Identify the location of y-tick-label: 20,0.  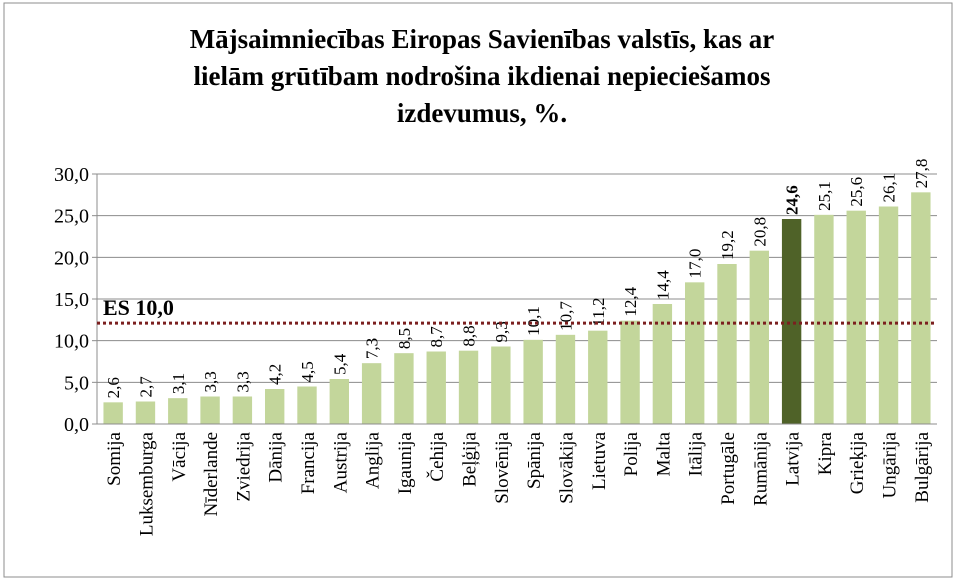
(71, 258).